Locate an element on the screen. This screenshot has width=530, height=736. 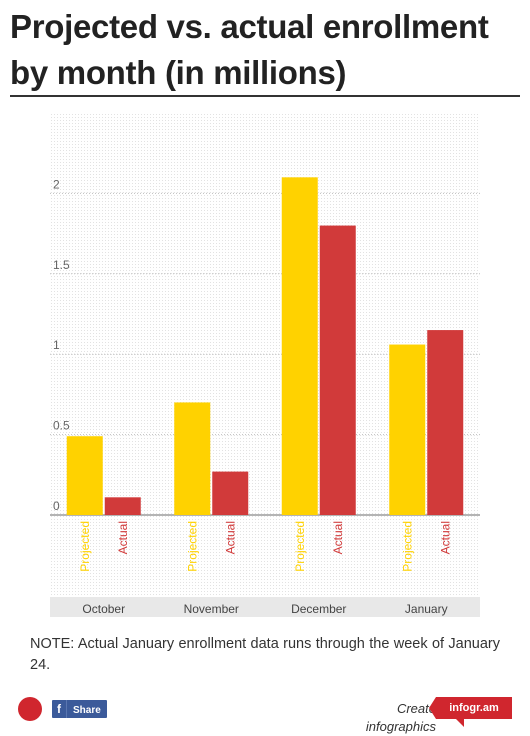
bar-projected-january is located at coordinates (407, 430).